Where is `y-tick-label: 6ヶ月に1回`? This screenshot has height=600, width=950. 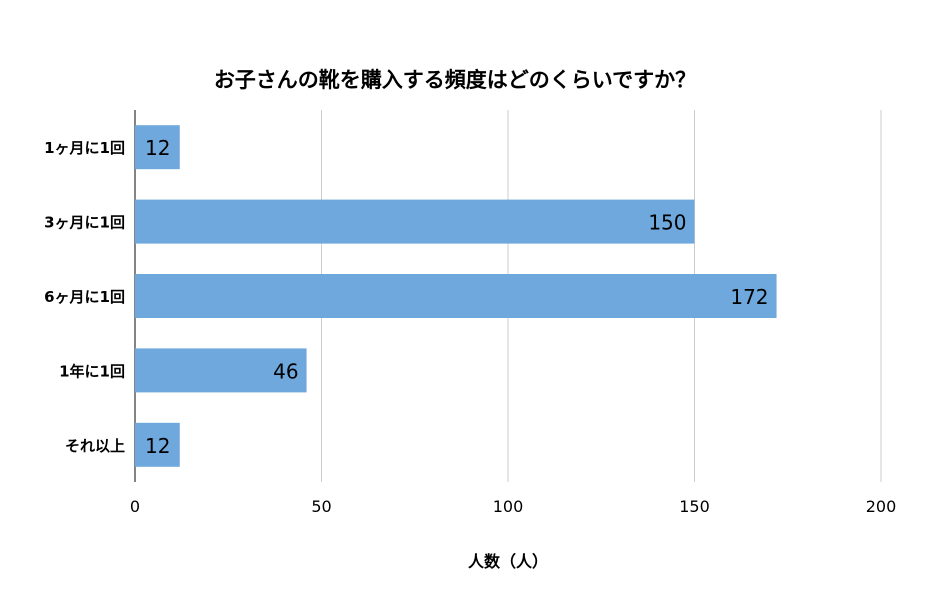 y-tick-label: 6ヶ月に1回 is located at coordinates (84, 297).